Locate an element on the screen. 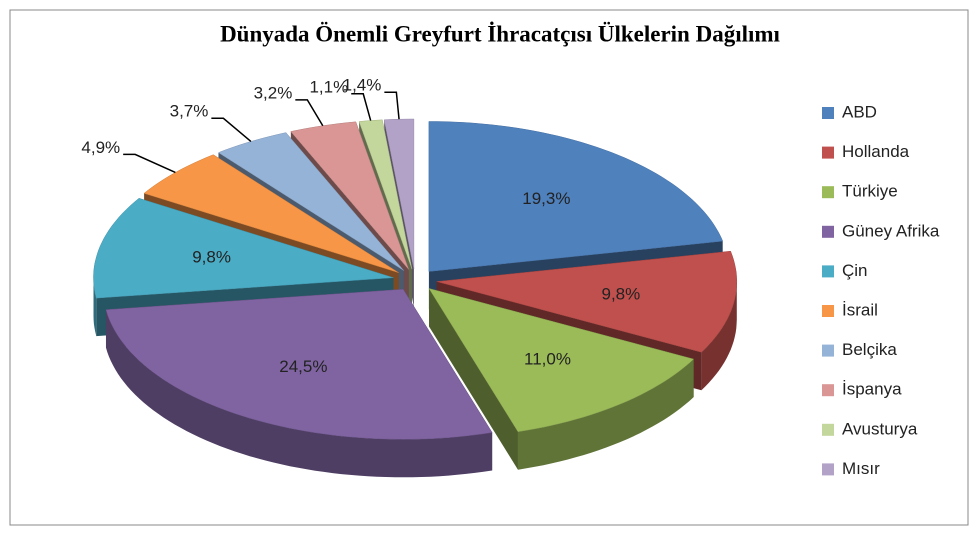 This screenshot has height=535, width=979. data-label: 11,0% is located at coordinates (547, 359).